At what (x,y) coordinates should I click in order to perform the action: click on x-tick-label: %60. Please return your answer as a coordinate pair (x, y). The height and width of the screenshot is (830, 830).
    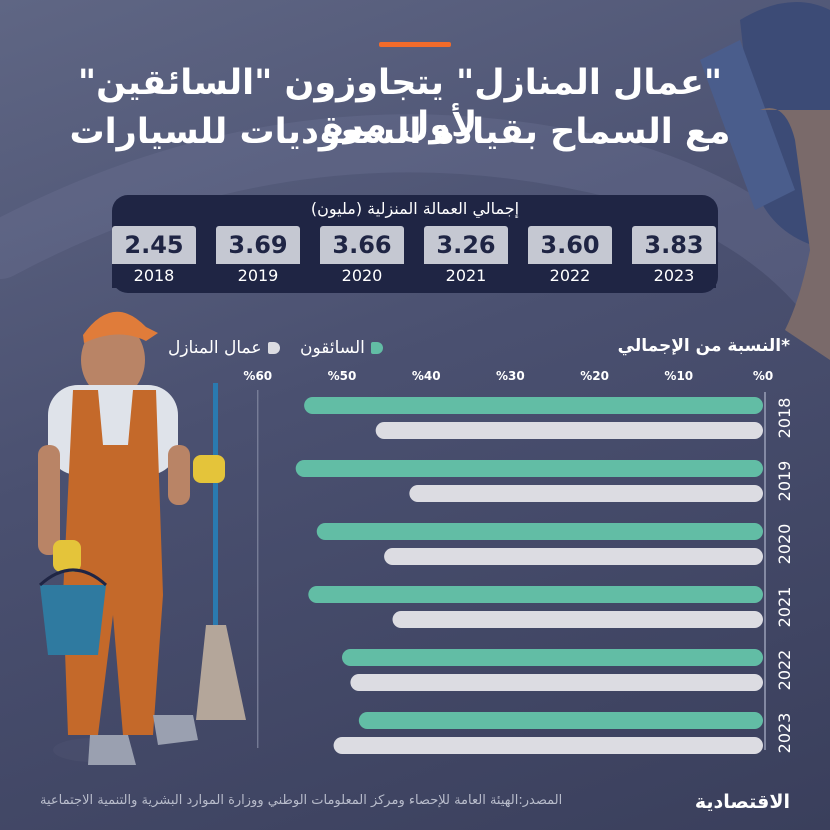
    Looking at the image, I should click on (257, 376).